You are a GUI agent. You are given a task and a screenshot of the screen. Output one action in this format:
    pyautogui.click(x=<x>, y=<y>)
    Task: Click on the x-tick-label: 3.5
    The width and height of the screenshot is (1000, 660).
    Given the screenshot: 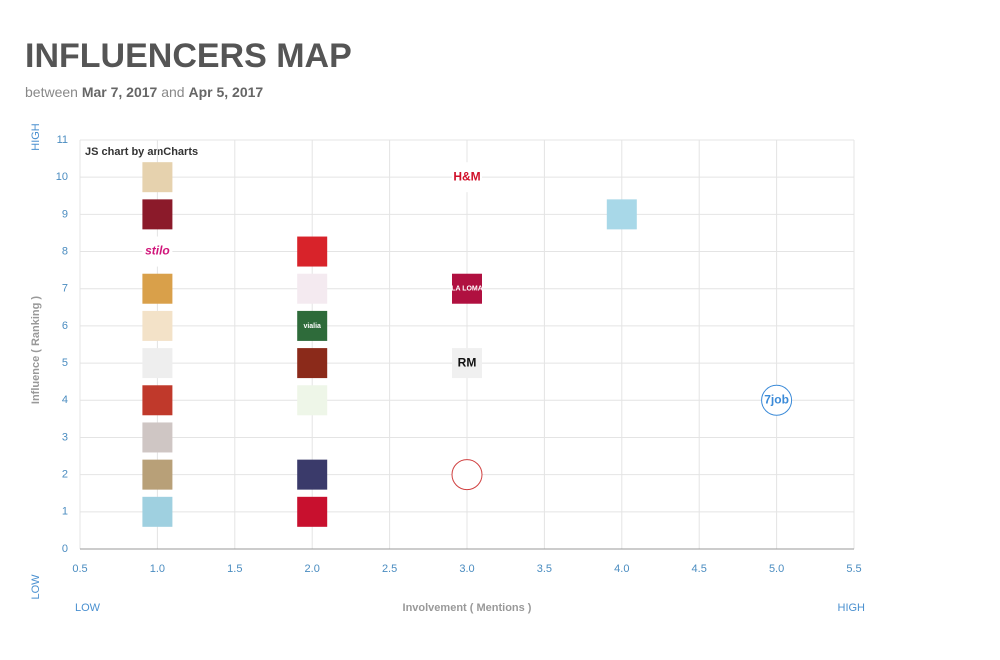 What is the action you would take?
    pyautogui.click(x=544, y=569)
    